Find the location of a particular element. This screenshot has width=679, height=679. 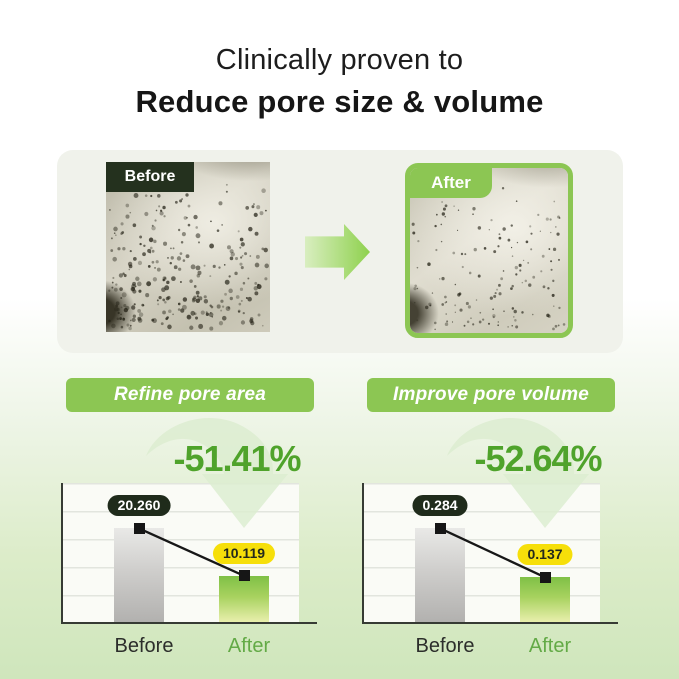

percent-change-label: -51.41% is located at coordinates (237, 458).